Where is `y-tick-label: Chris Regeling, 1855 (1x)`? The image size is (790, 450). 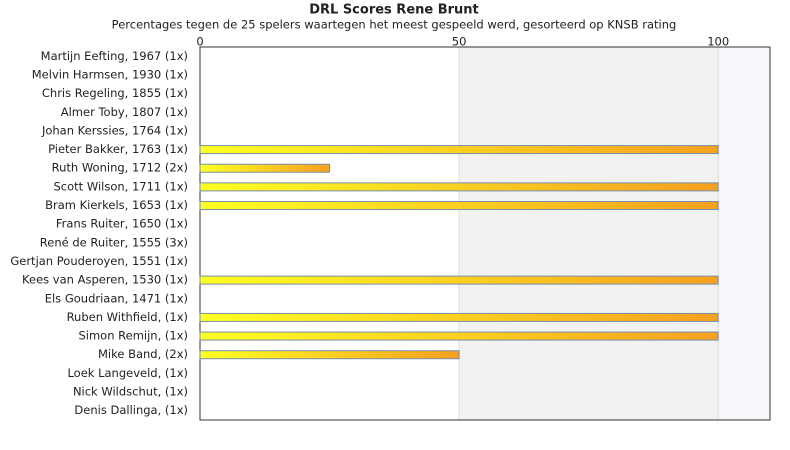
y-tick-label: Chris Regeling, 1855 (1x) is located at coordinates (115, 93).